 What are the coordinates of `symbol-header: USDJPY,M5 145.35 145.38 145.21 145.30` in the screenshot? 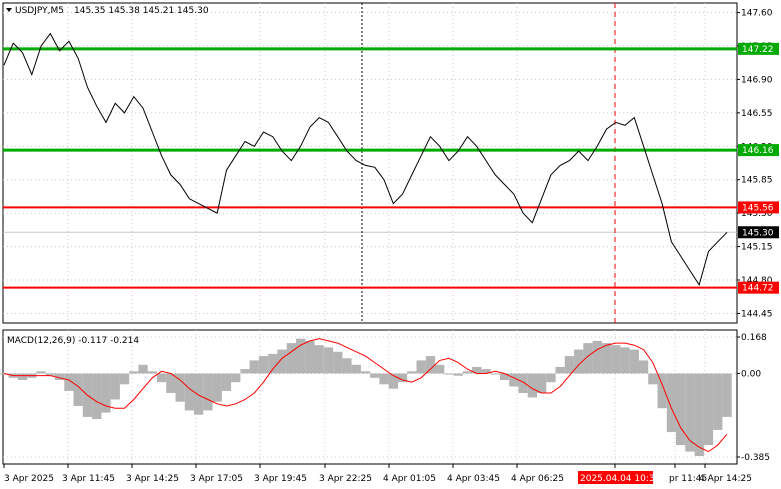 It's located at (107, 11).